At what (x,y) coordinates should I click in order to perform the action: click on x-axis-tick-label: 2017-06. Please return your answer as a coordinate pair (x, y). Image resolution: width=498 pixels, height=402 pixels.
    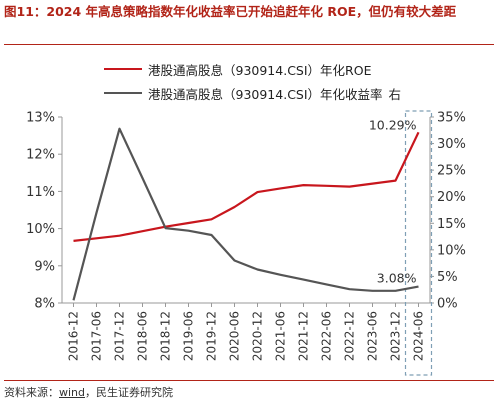
    Looking at the image, I should click on (97, 336).